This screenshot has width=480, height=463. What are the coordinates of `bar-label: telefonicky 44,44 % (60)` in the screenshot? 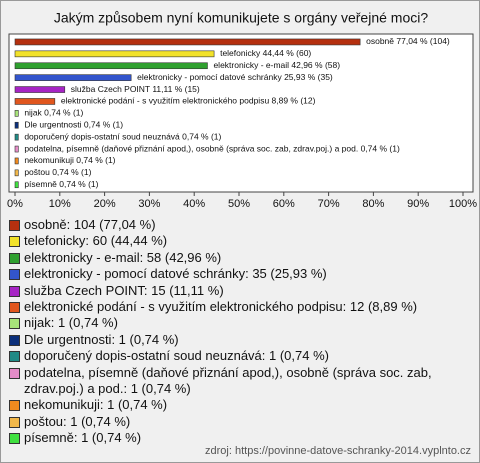 It's located at (265, 53).